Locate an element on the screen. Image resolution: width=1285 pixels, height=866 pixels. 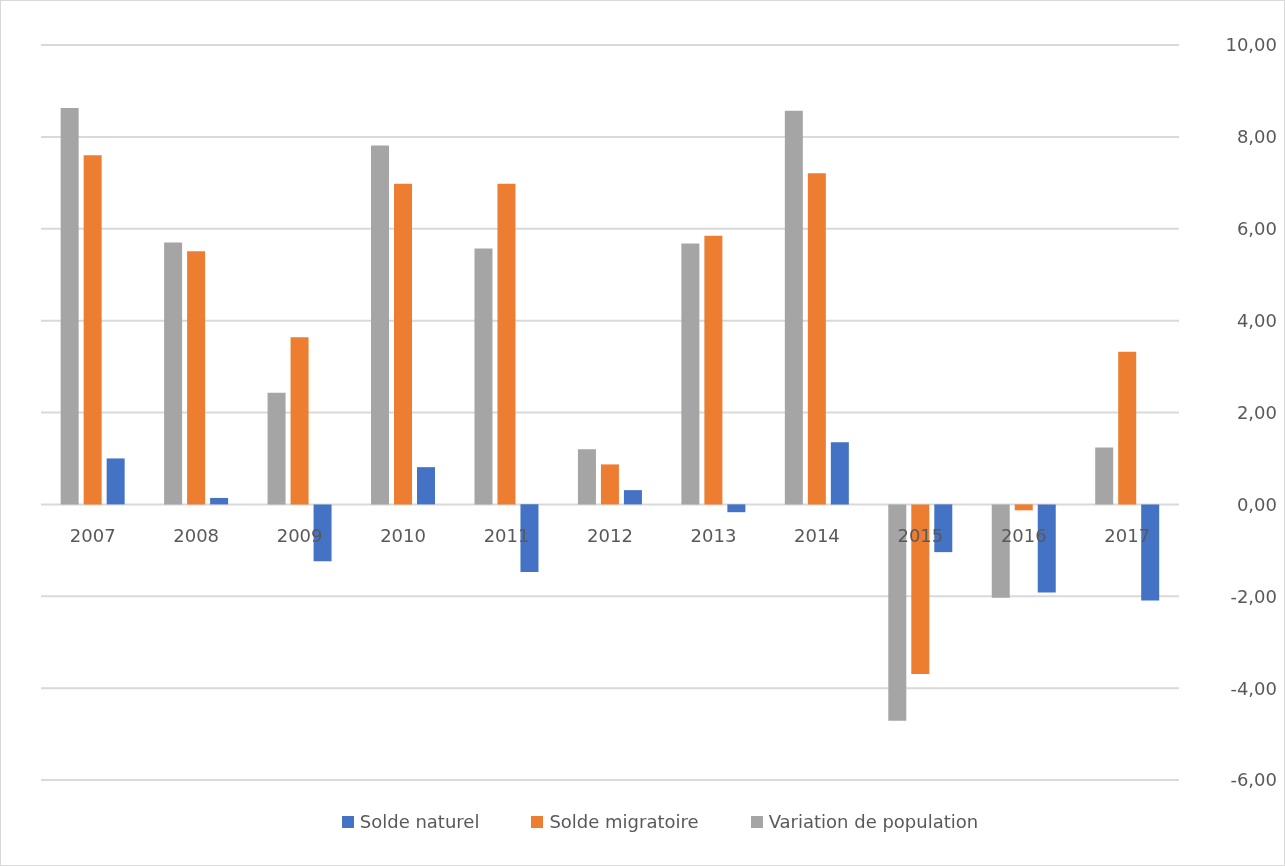
x-tick-label: 2010 is located at coordinates (403, 535).